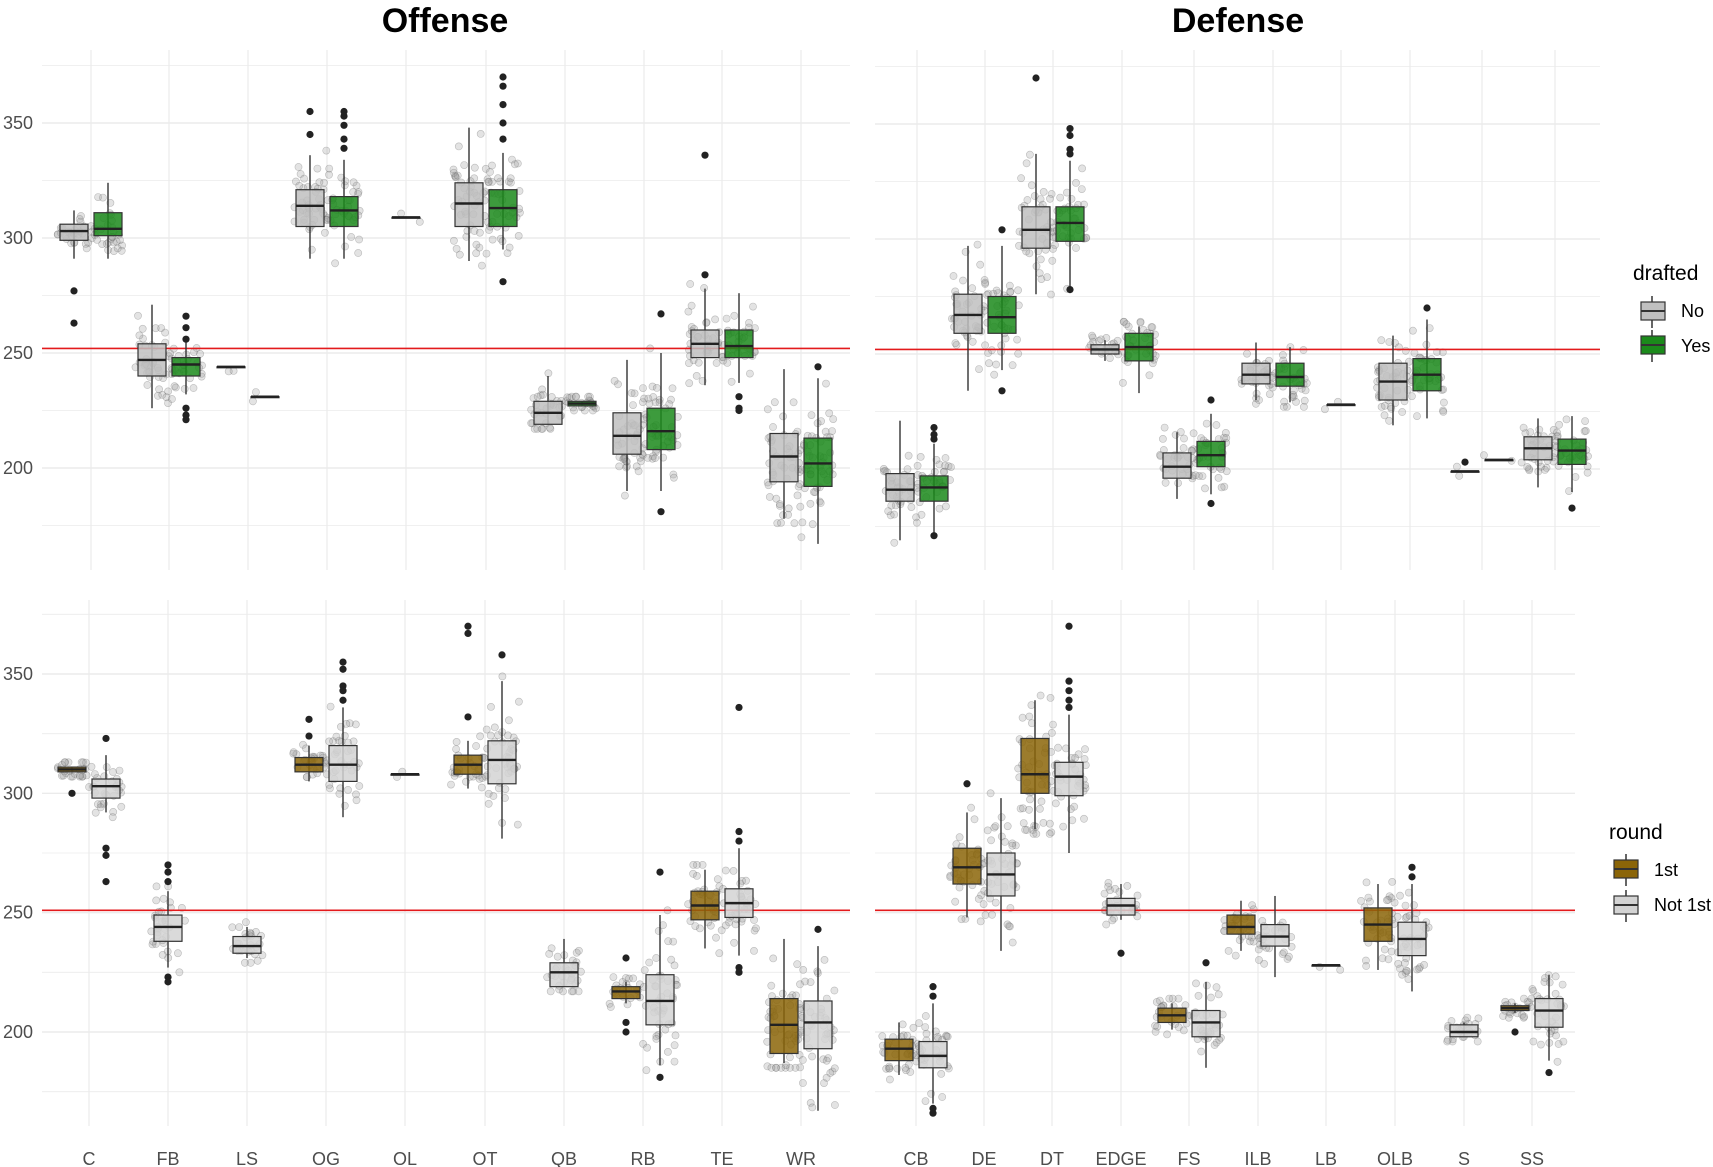  Describe the element at coordinates (1121, 920) in the screenshot. I see `box-defense-round-EDGE-not_first` at that location.